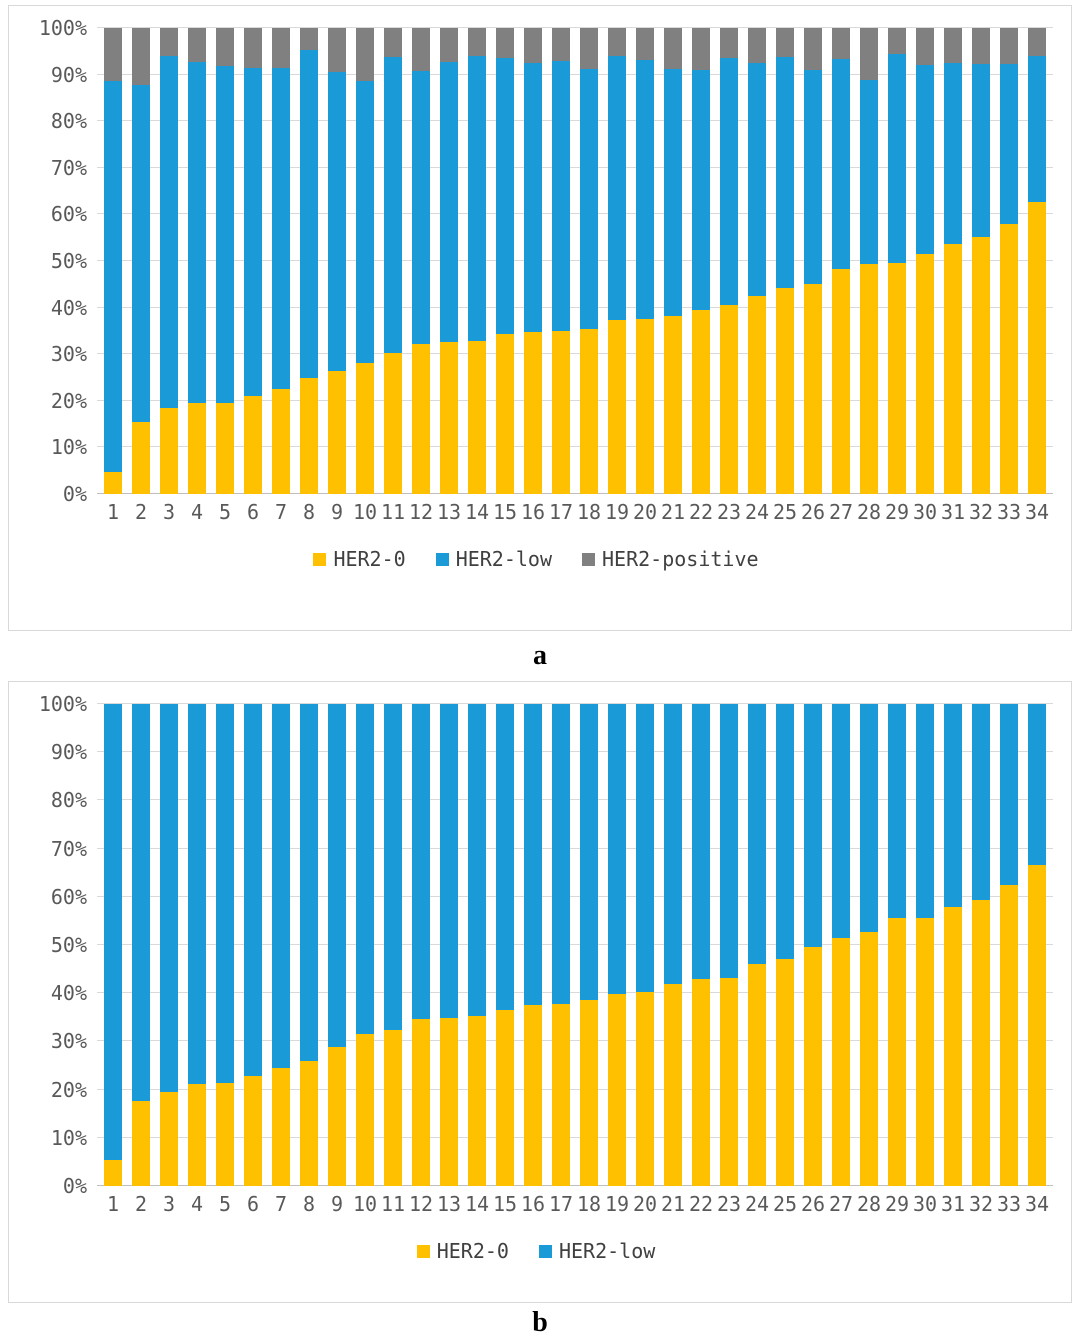  Describe the element at coordinates (645, 1204) in the screenshot. I see `x-tick-label: 20` at that location.